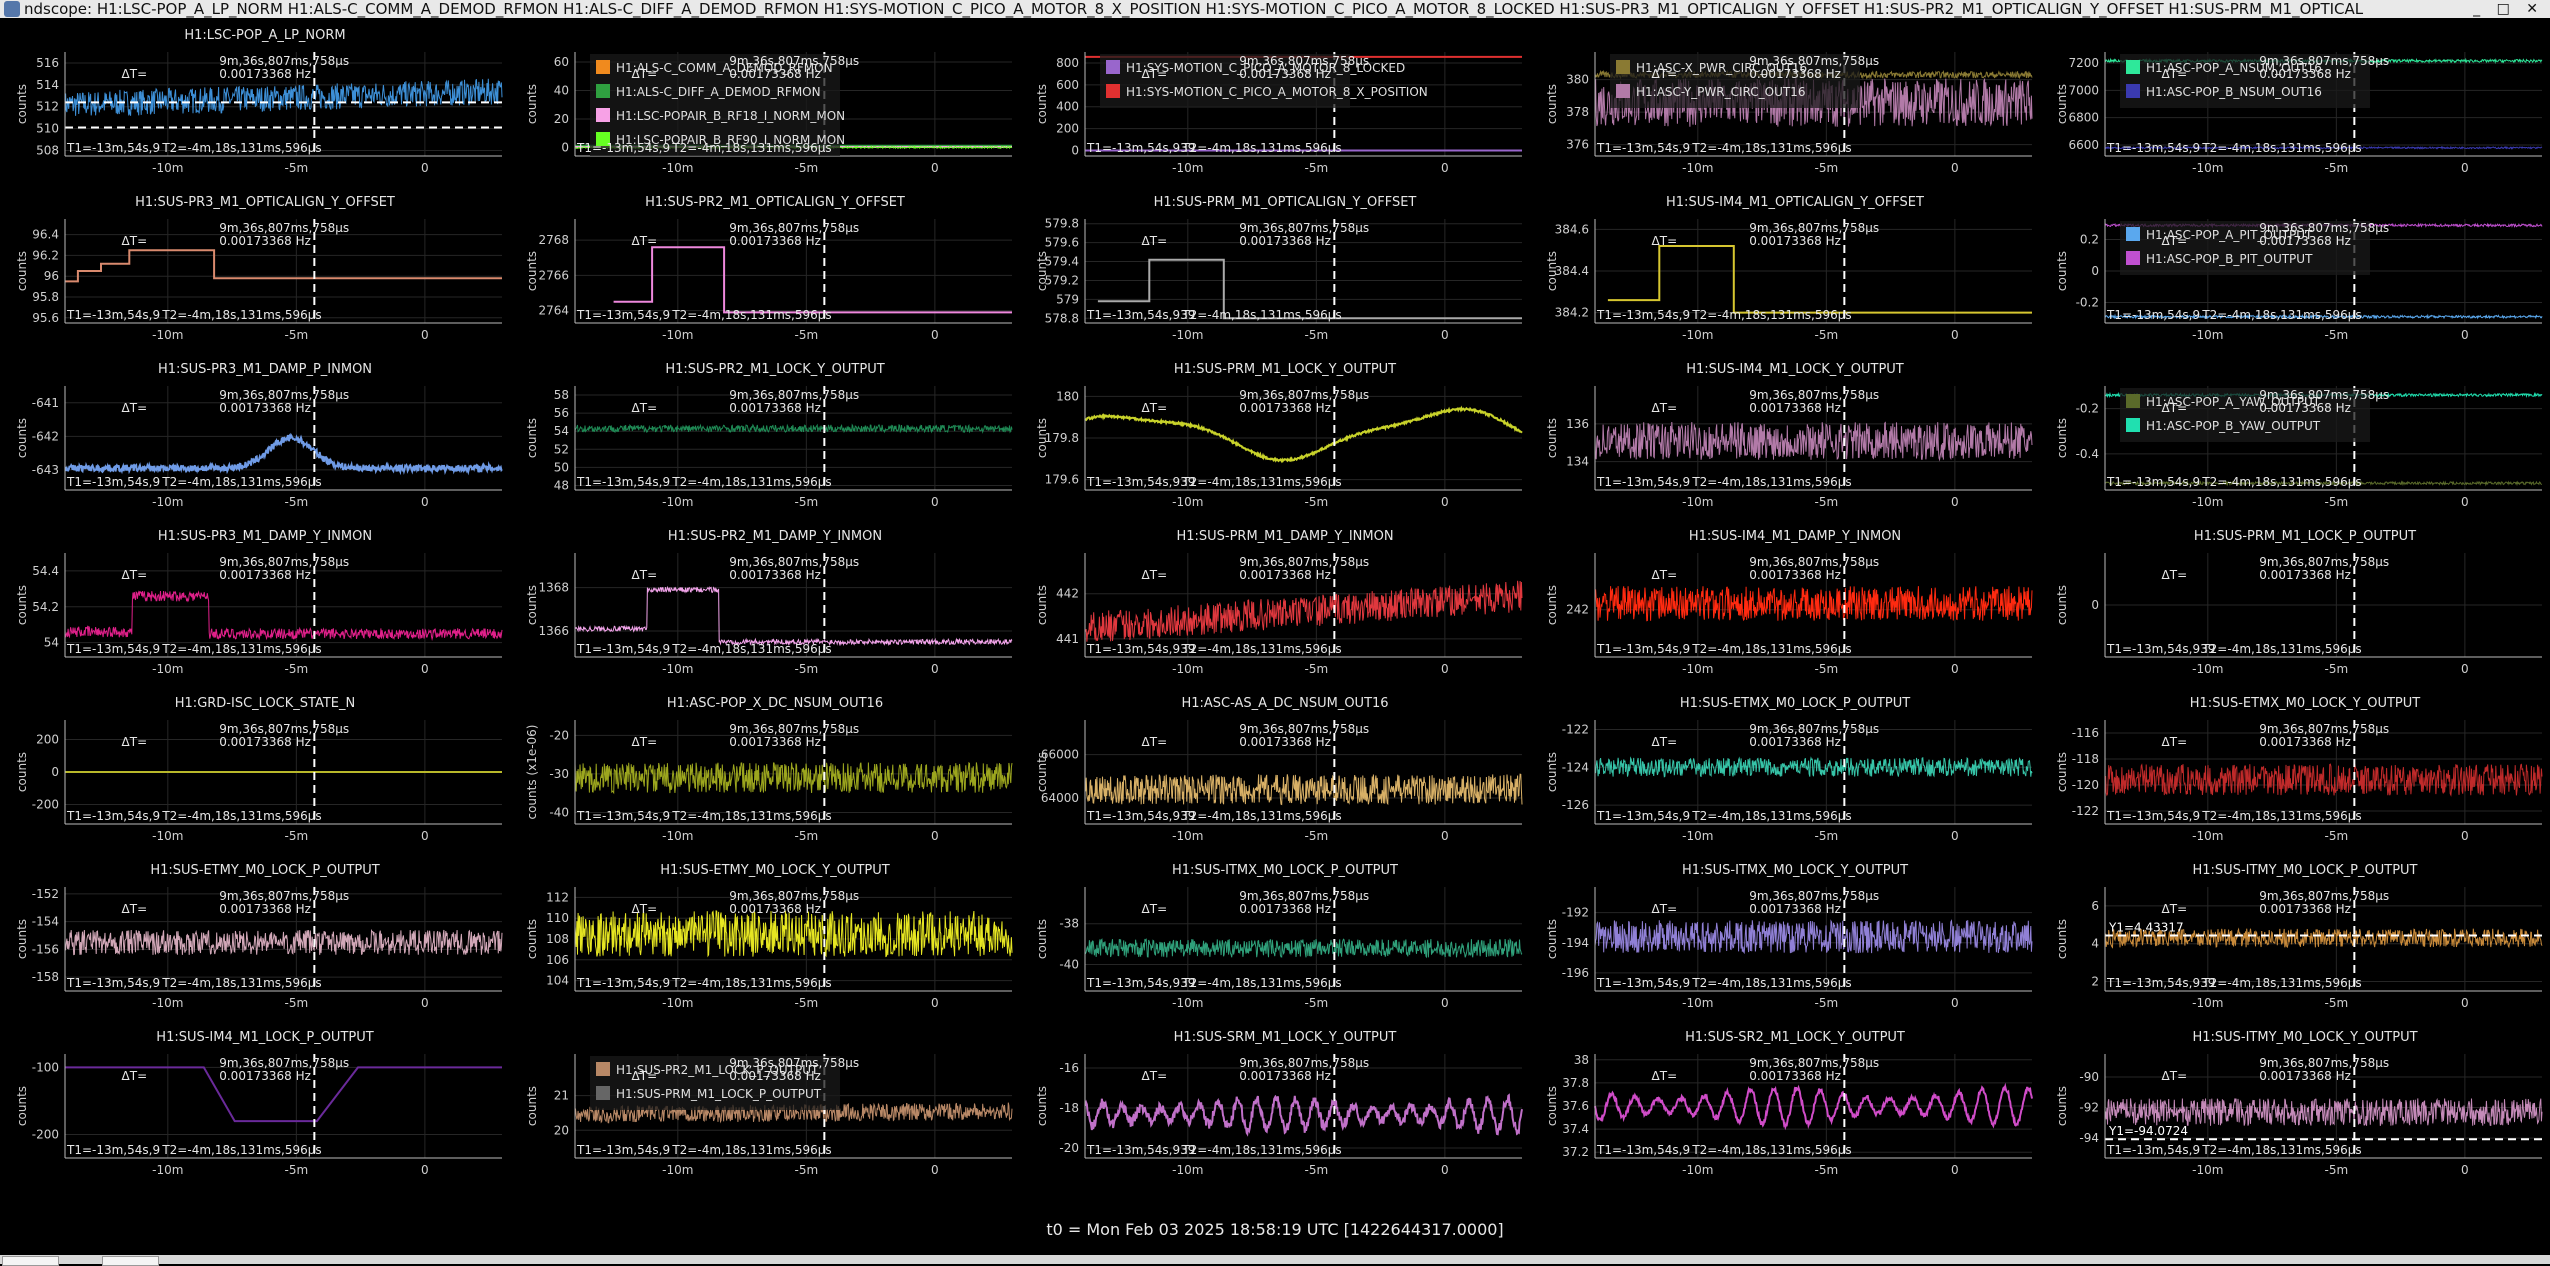 This screenshot has width=2550, height=1266. I want to click on window-controls: _ □ ✕, so click(2508, 9).